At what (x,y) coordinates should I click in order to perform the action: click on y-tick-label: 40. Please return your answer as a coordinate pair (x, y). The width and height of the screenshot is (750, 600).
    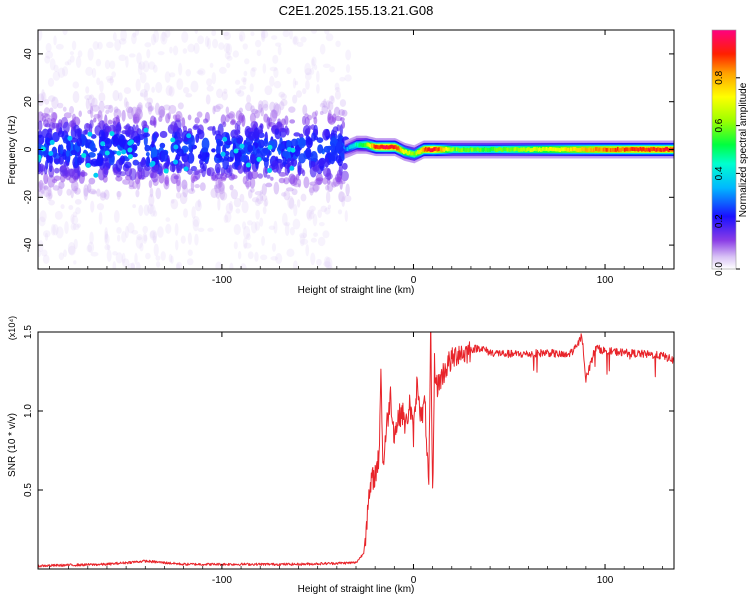
    Looking at the image, I should click on (28, 54).